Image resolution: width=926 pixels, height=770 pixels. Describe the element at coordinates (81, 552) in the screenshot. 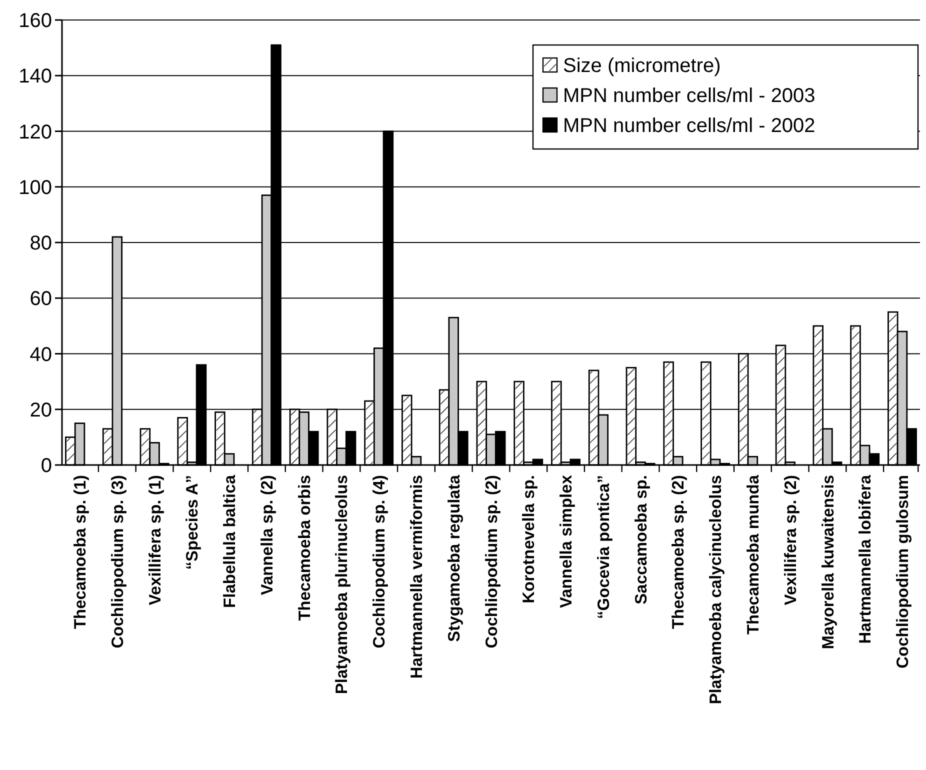

I see `x-tick-label: Thecamoeba sp. (1)` at that location.